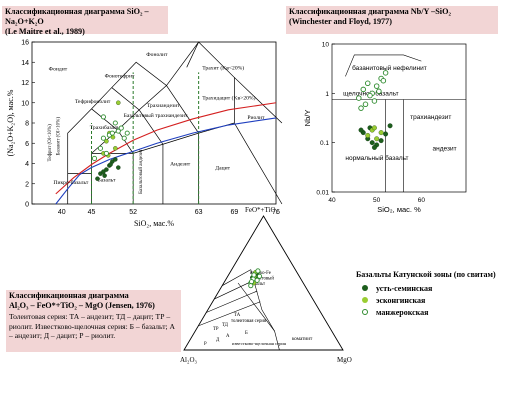  What do you see at coordinates (216, 329) in the screenshot?
I see `jensen-field-label: ТР` at bounding box center [216, 329].